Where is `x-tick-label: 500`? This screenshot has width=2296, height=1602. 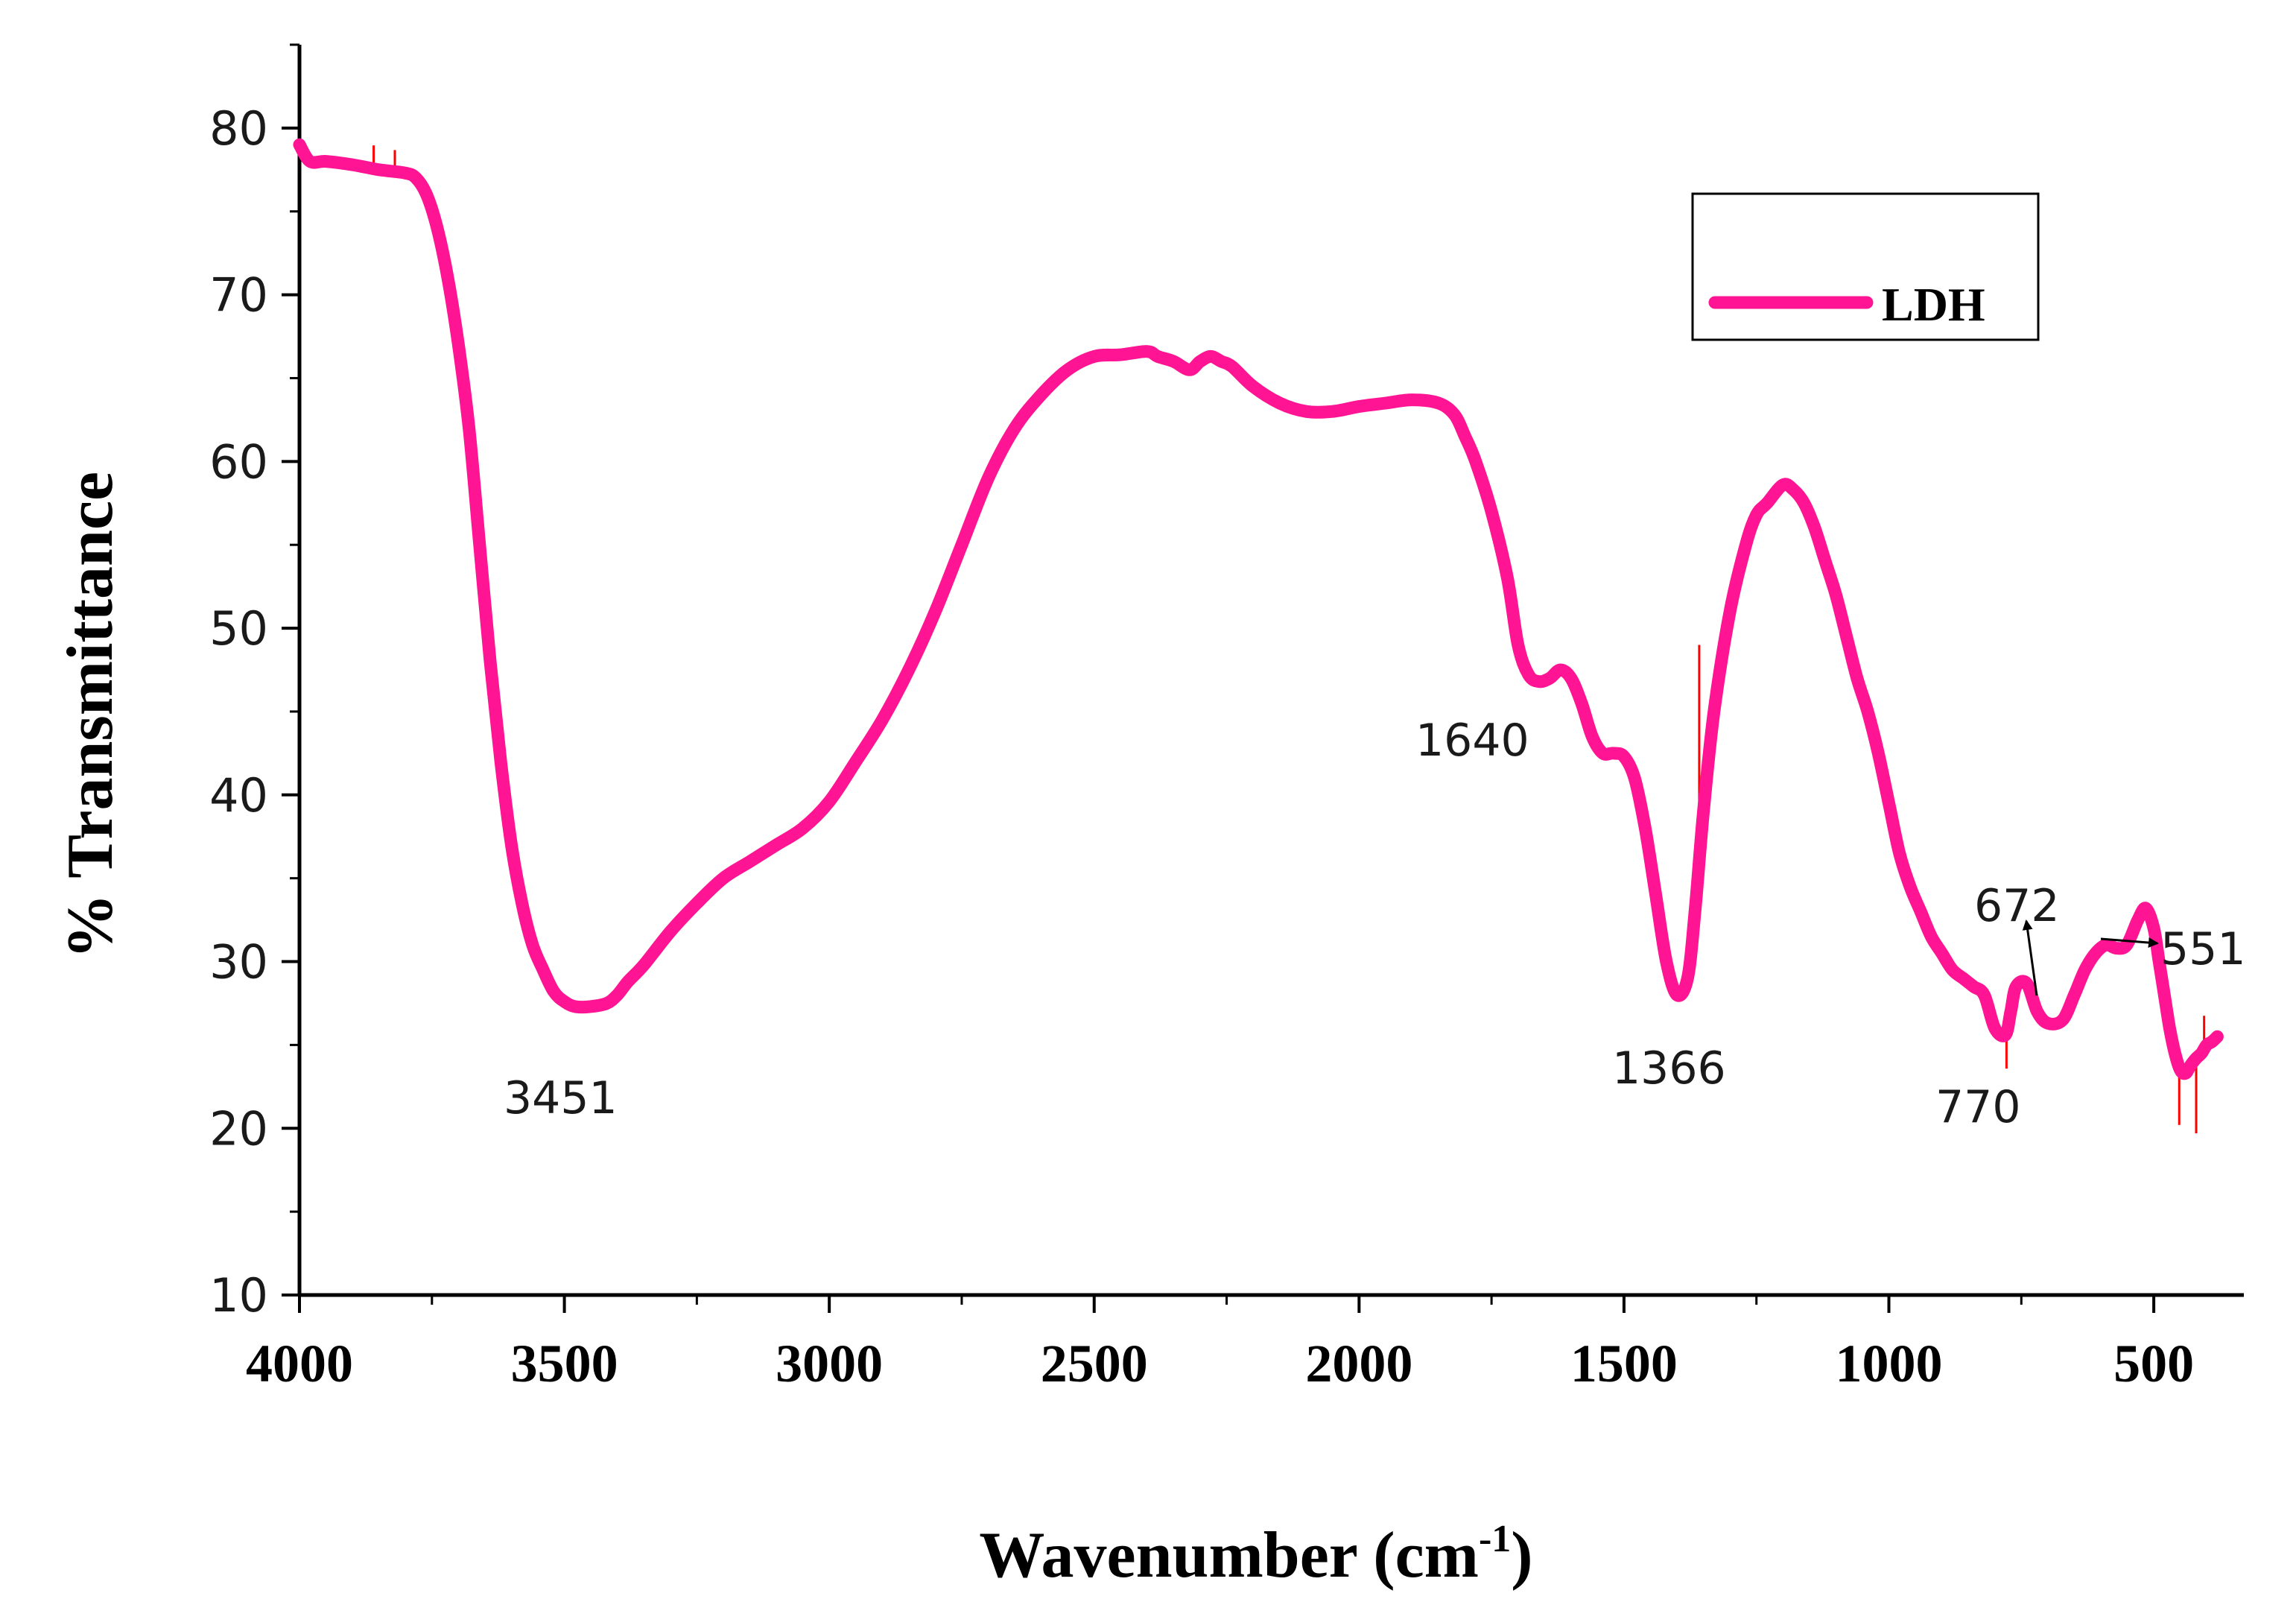
x-tick-label: 500 is located at coordinates (2153, 1363).